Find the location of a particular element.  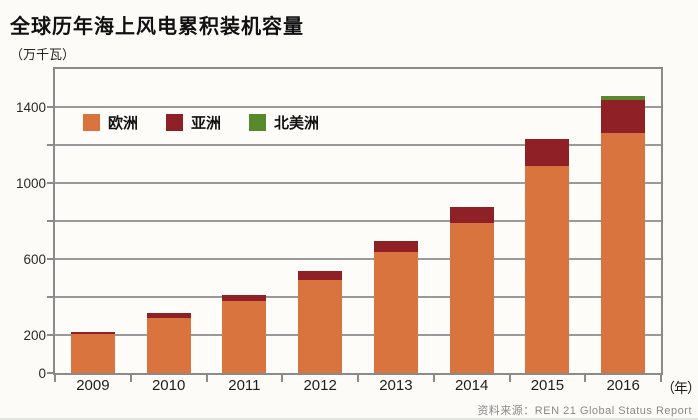

x-axis-year-label: （年） is located at coordinates (679, 388).